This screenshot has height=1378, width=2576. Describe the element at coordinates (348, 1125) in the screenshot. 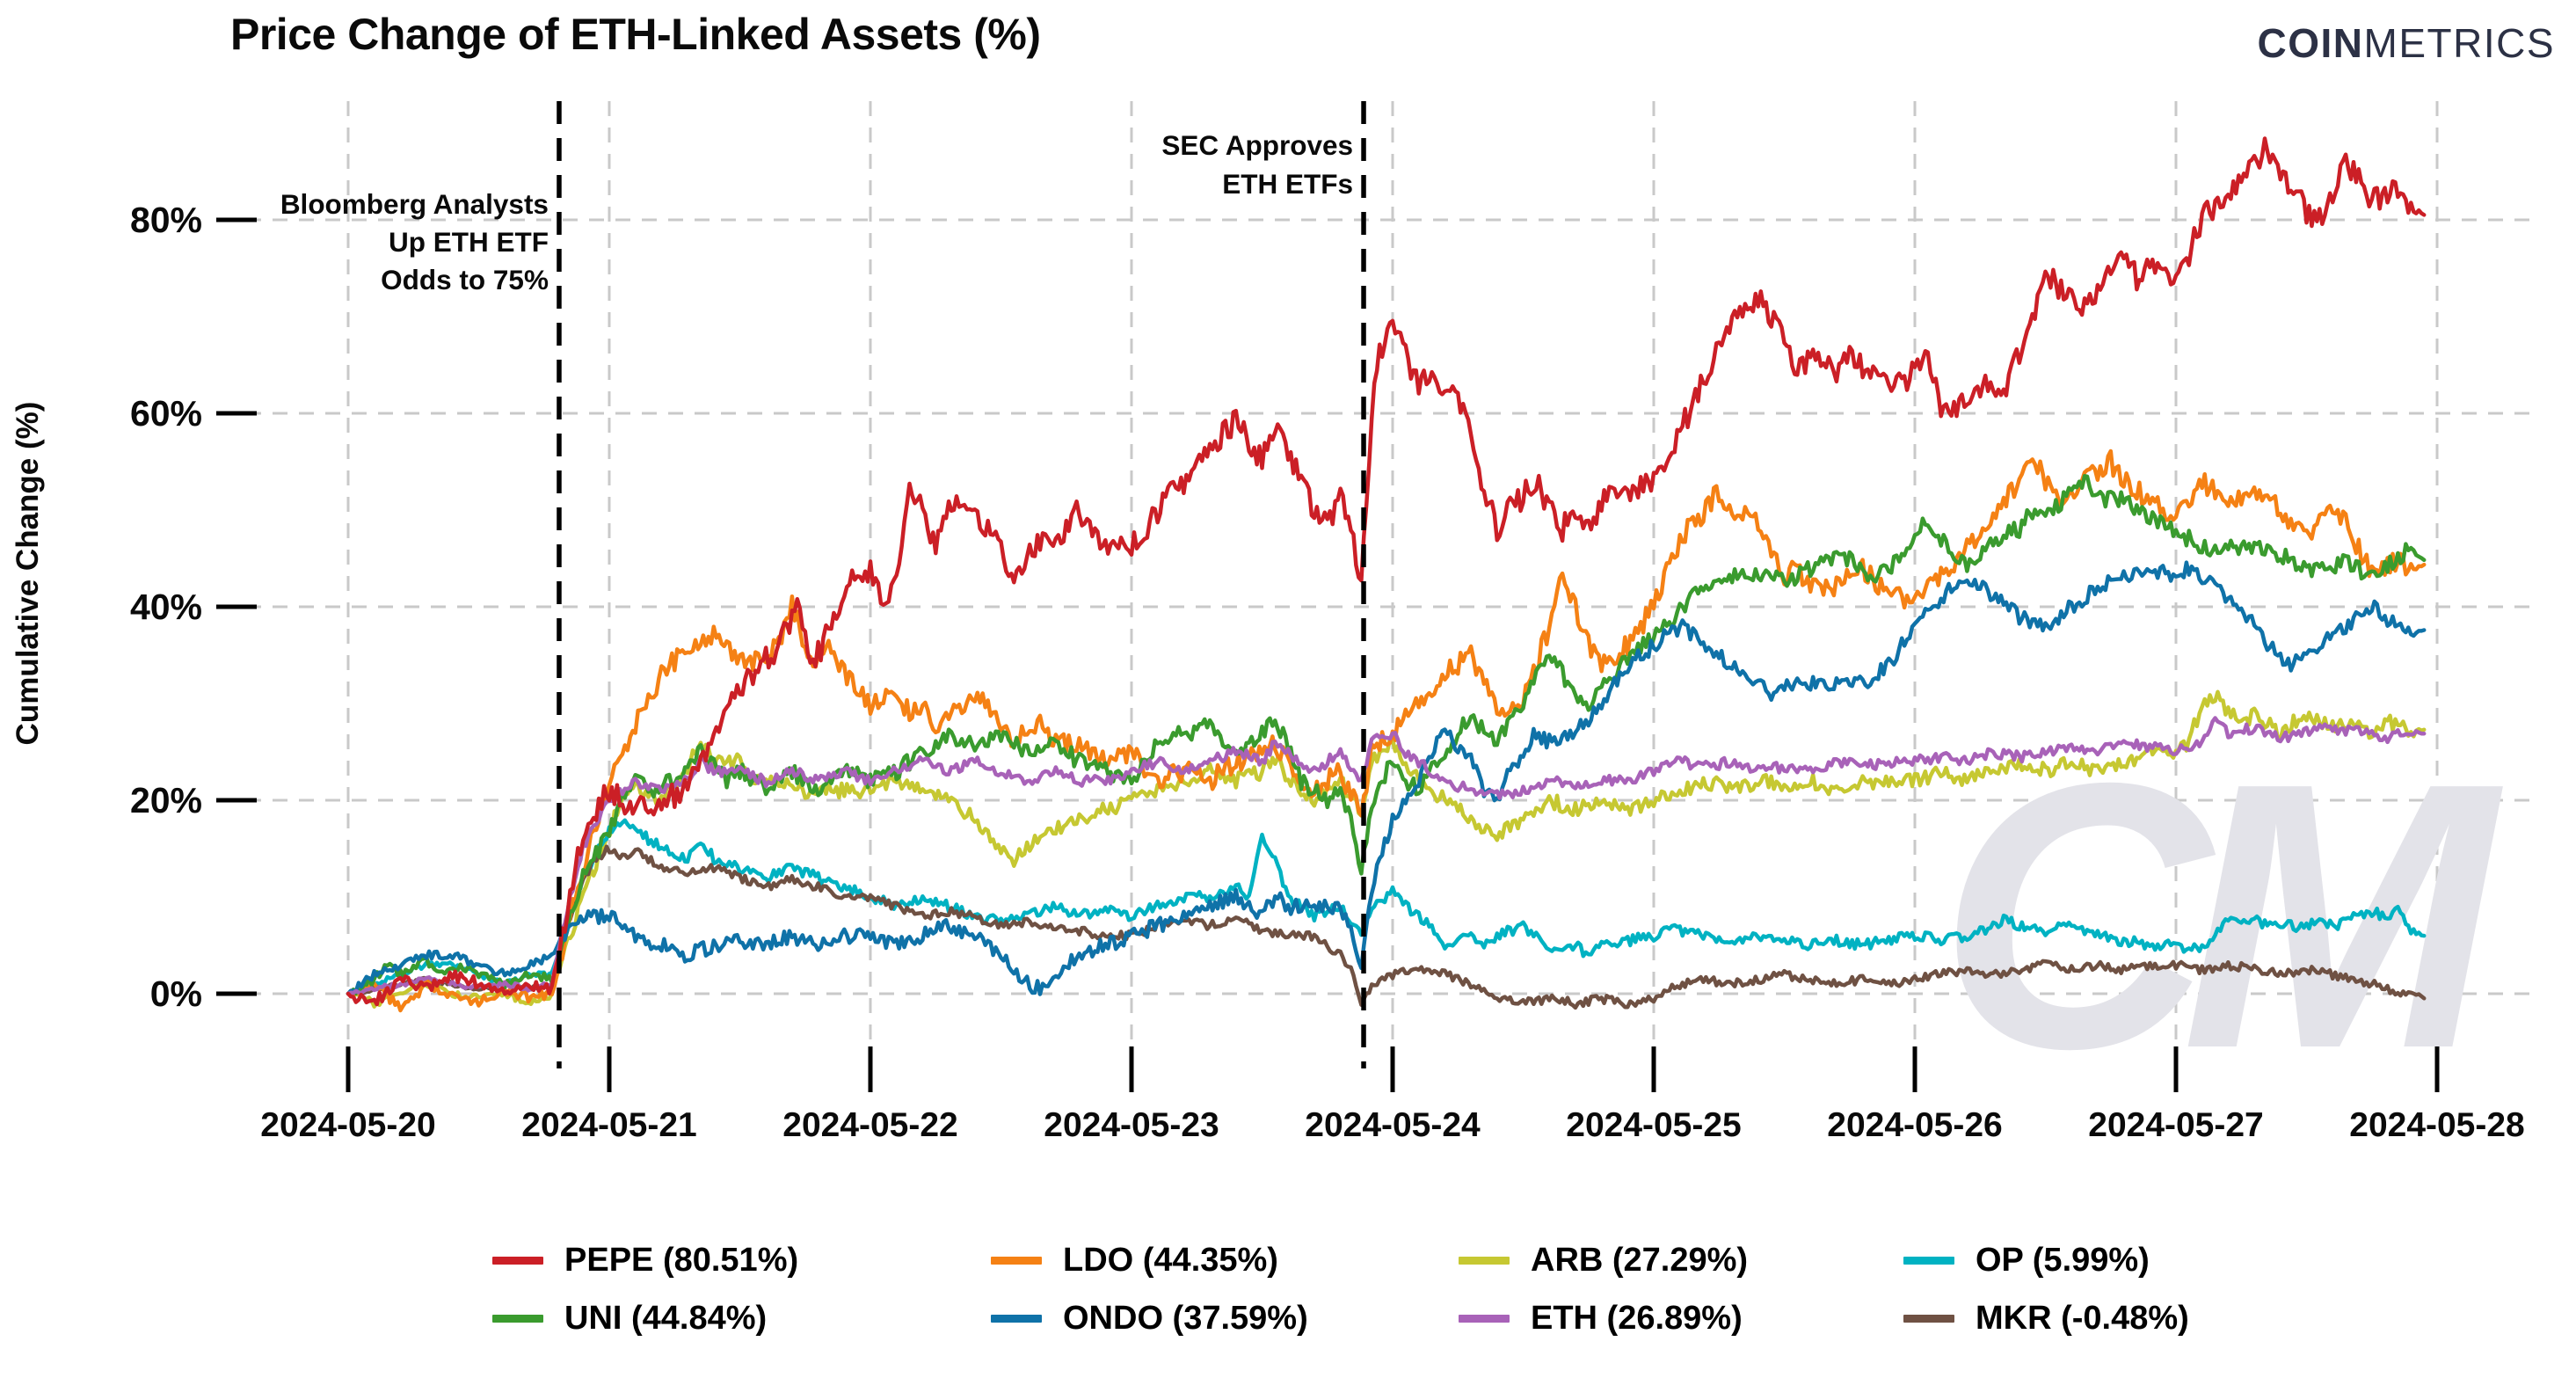

I see `x-tick-label: 2024-05-20` at that location.